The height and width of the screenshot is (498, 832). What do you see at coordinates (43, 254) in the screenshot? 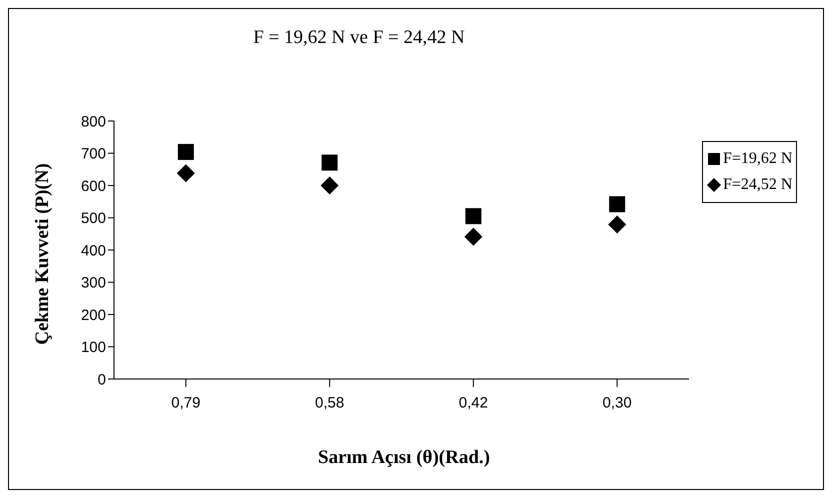
I see `y-axis-title: Çekme Kuvveti (P)(N)` at bounding box center [43, 254].